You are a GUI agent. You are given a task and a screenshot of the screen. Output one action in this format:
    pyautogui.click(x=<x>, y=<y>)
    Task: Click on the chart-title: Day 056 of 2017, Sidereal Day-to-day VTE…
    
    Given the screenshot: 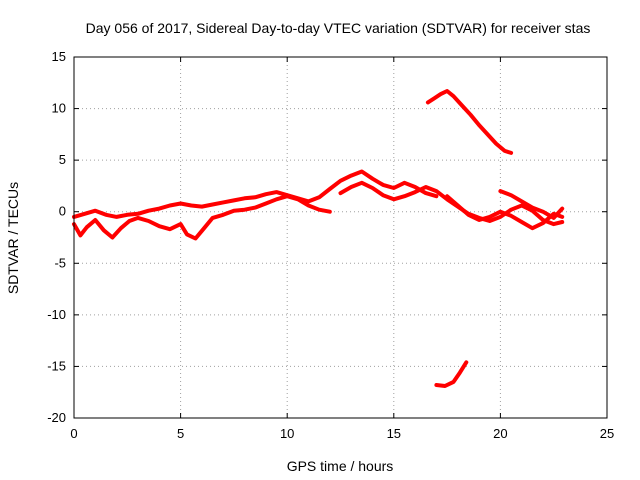 What is the action you would take?
    pyautogui.click(x=338, y=28)
    